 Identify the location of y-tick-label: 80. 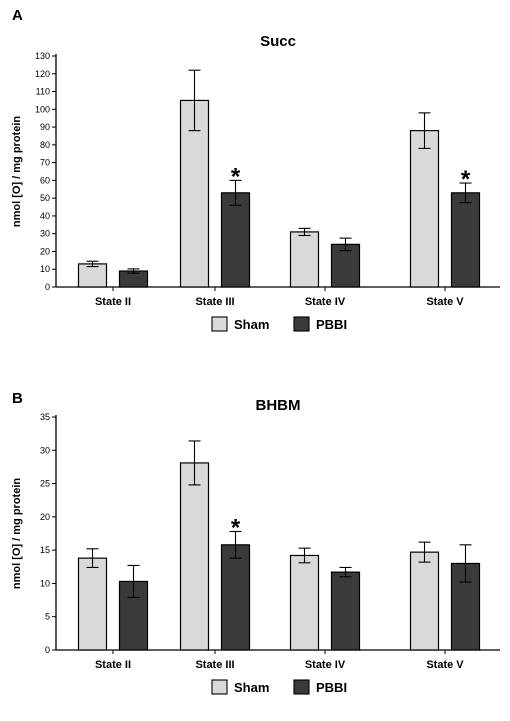
(45, 145).